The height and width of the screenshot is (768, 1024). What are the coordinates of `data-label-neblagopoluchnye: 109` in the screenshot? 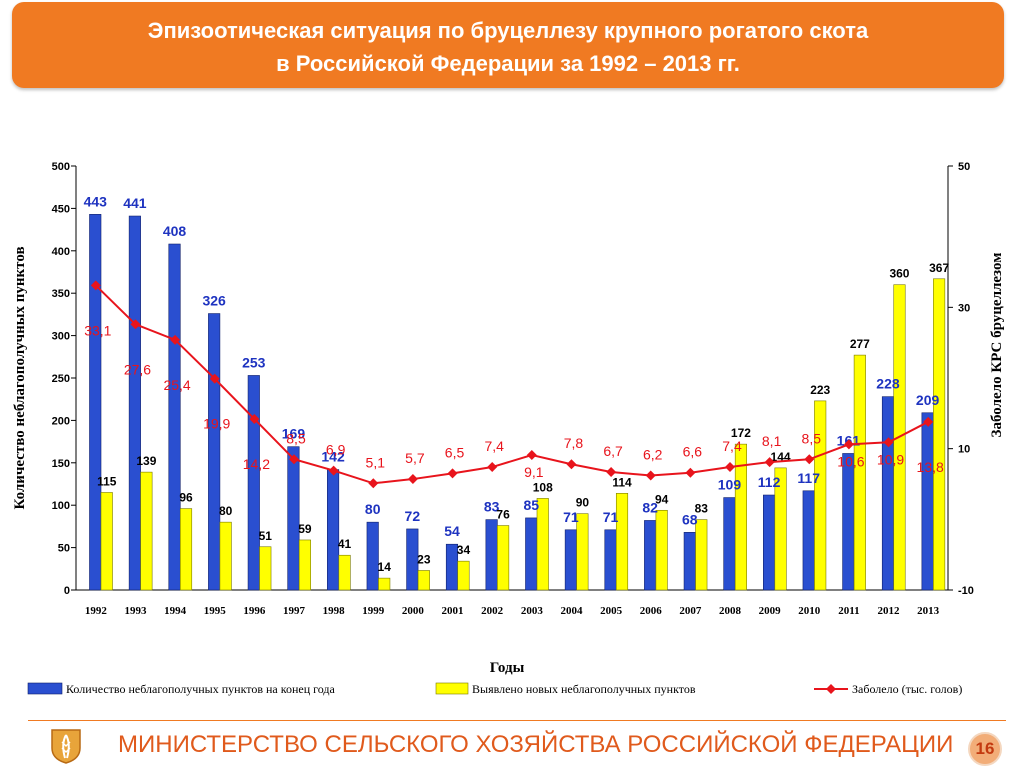 It's located at (730, 485).